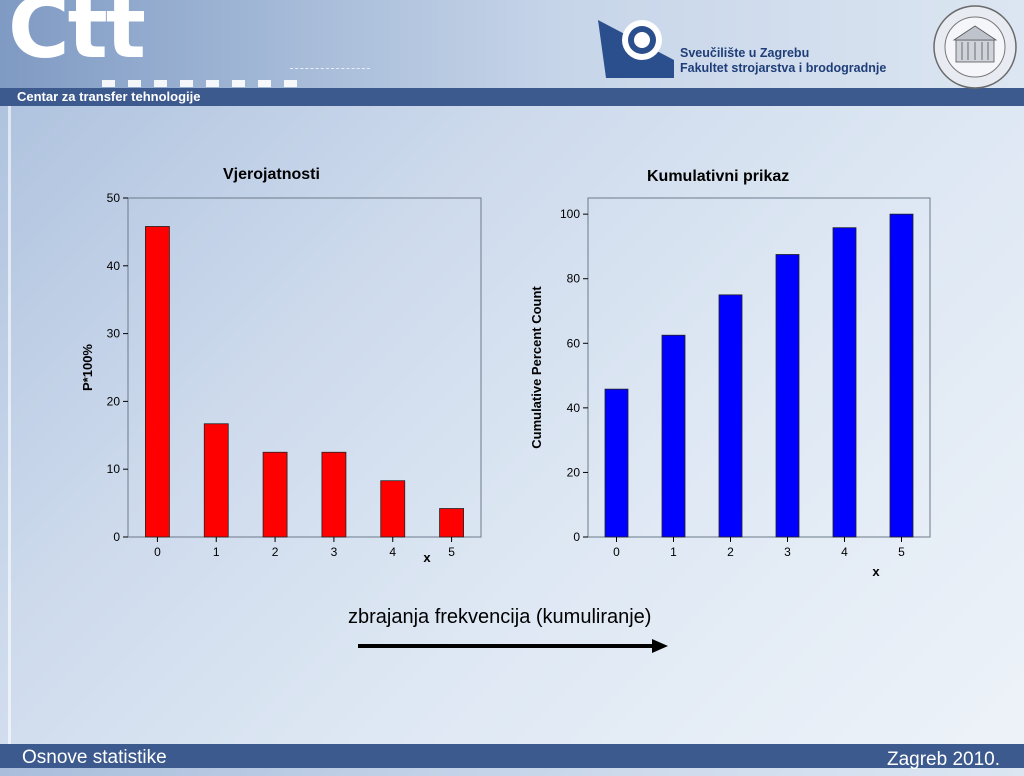 This screenshot has height=776, width=1024. I want to click on chart-2-x-tick-label: 5, so click(901, 552).